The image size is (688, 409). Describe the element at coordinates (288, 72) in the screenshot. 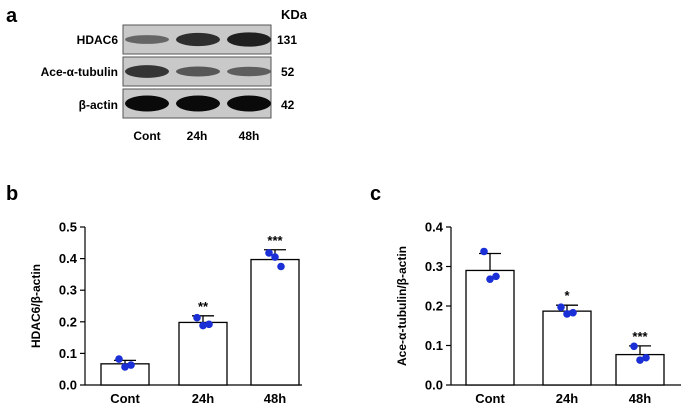

I see `blot-kda-ace-tubulin: 52` at that location.